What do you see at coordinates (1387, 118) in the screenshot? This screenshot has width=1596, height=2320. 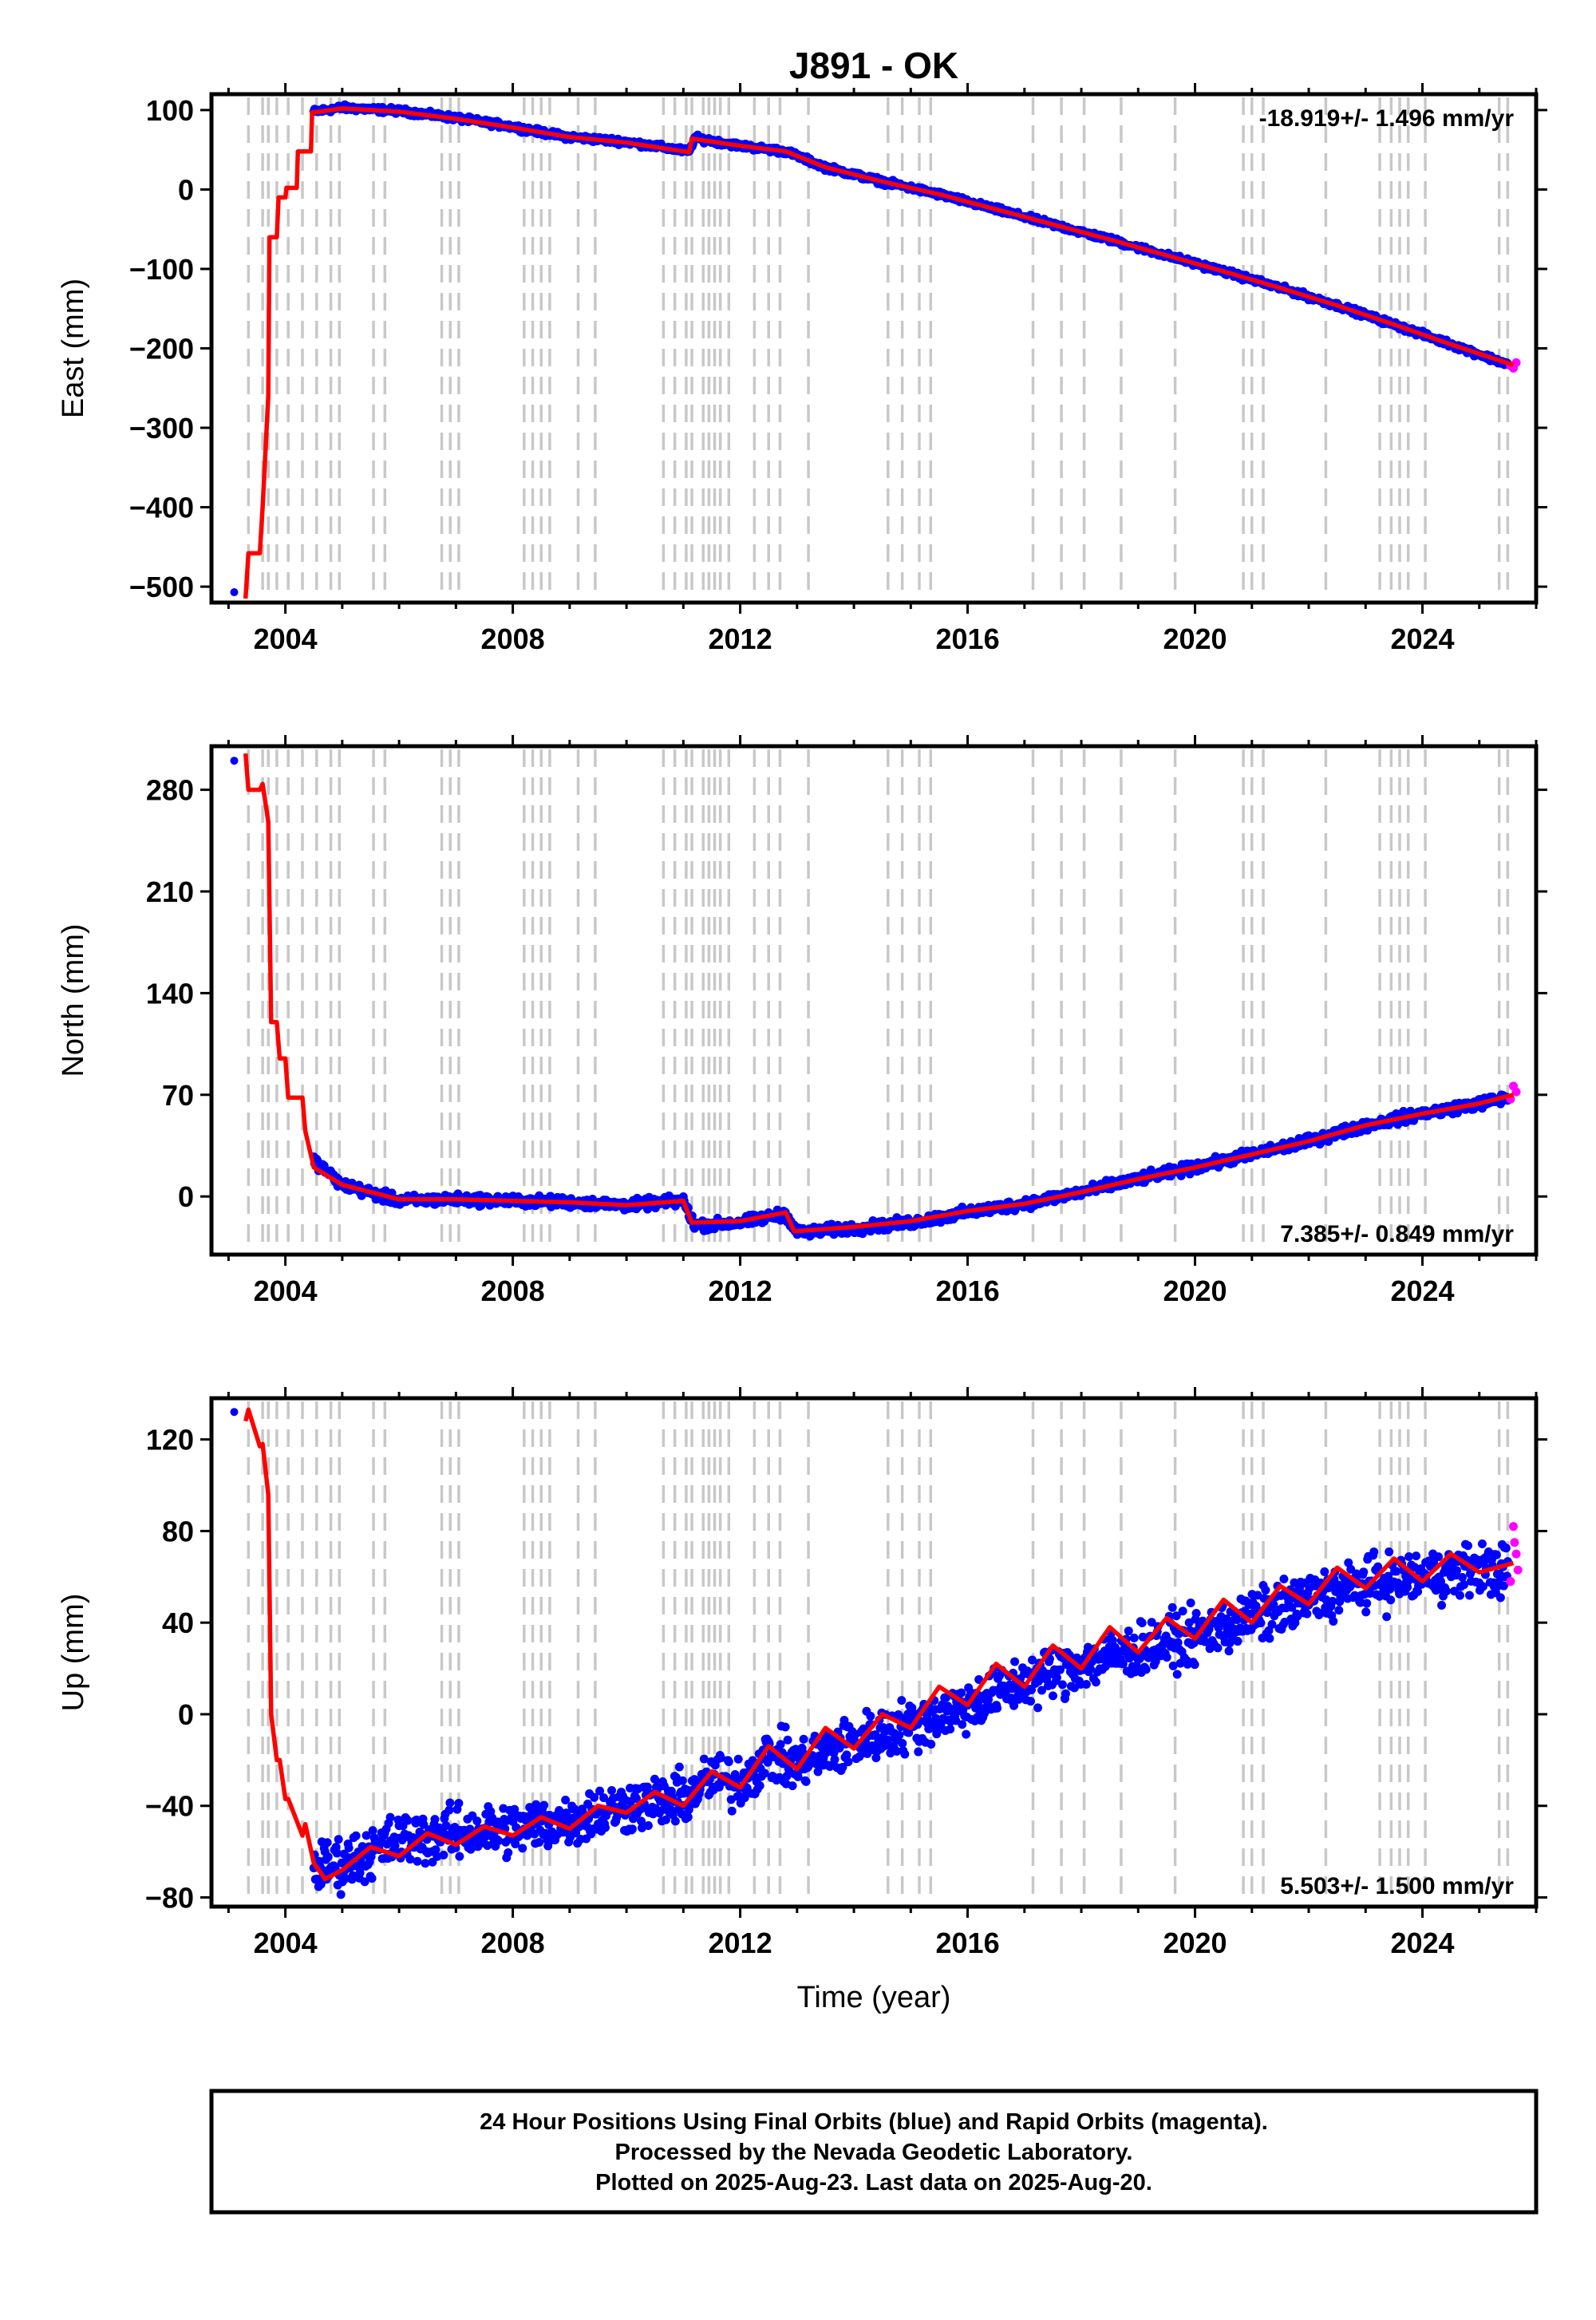 I see `velocity-label: -18.919+/- 1.496 mm/yr` at bounding box center [1387, 118].